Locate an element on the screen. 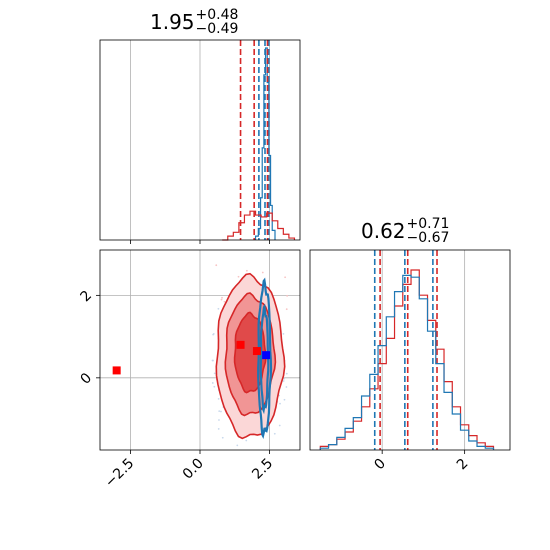  title-y-minus: −0.67 is located at coordinates (428, 238).